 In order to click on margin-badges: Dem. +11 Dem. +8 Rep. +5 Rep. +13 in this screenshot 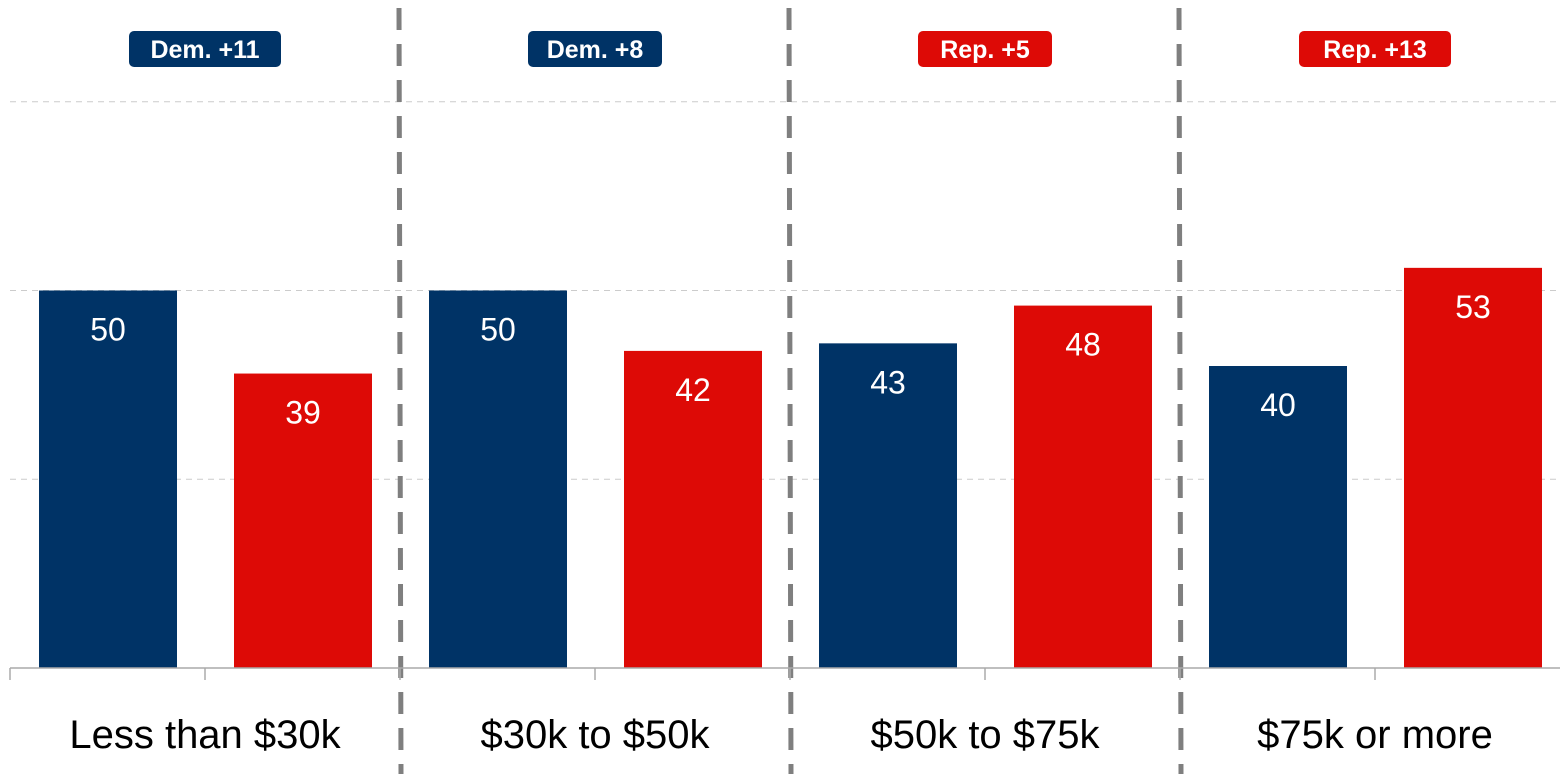, I will do `click(790, 49)`.